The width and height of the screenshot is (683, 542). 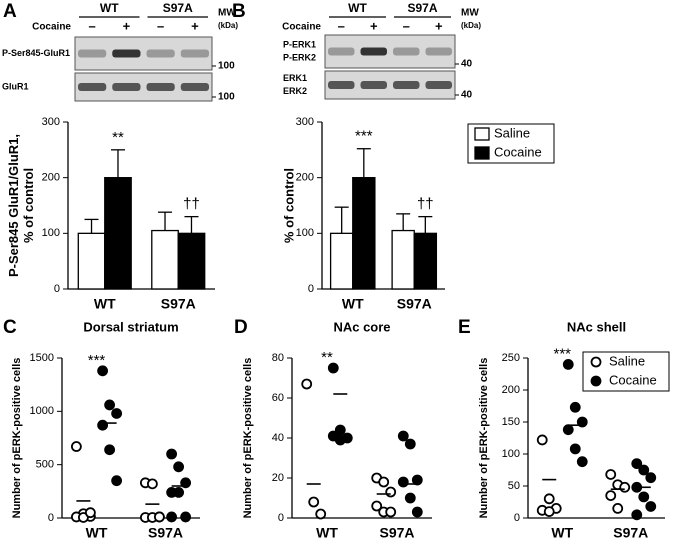 What do you see at coordinates (327, 357) in the screenshot?
I see `significance-label: **` at bounding box center [327, 357].